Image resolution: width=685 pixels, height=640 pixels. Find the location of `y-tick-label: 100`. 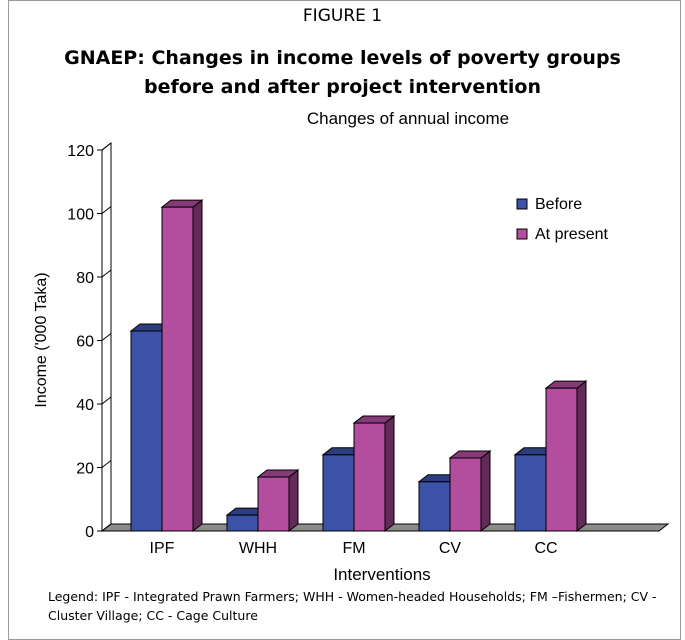

y-tick-label: 100 is located at coordinates (80, 215).